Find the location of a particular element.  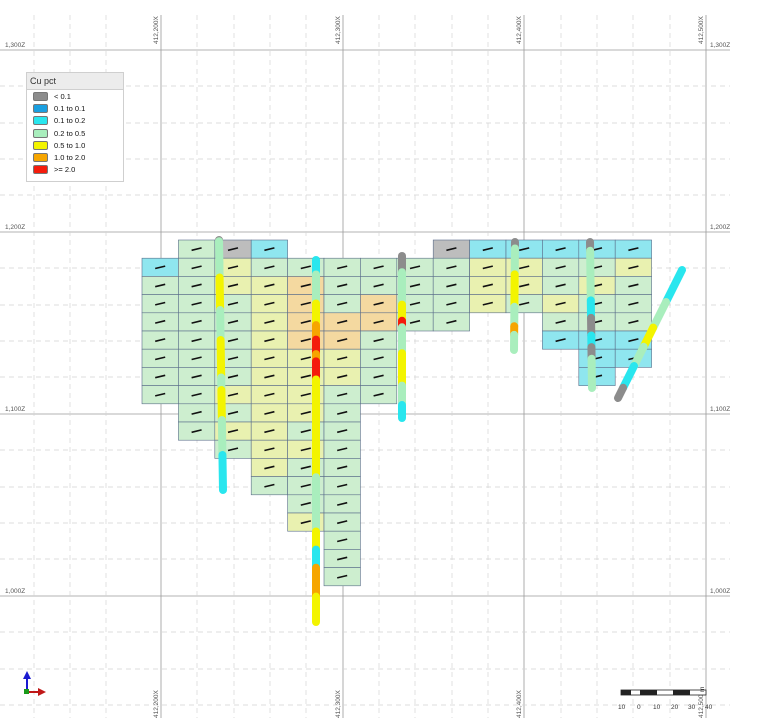

scale-label: 40 is located at coordinates (709, 707).